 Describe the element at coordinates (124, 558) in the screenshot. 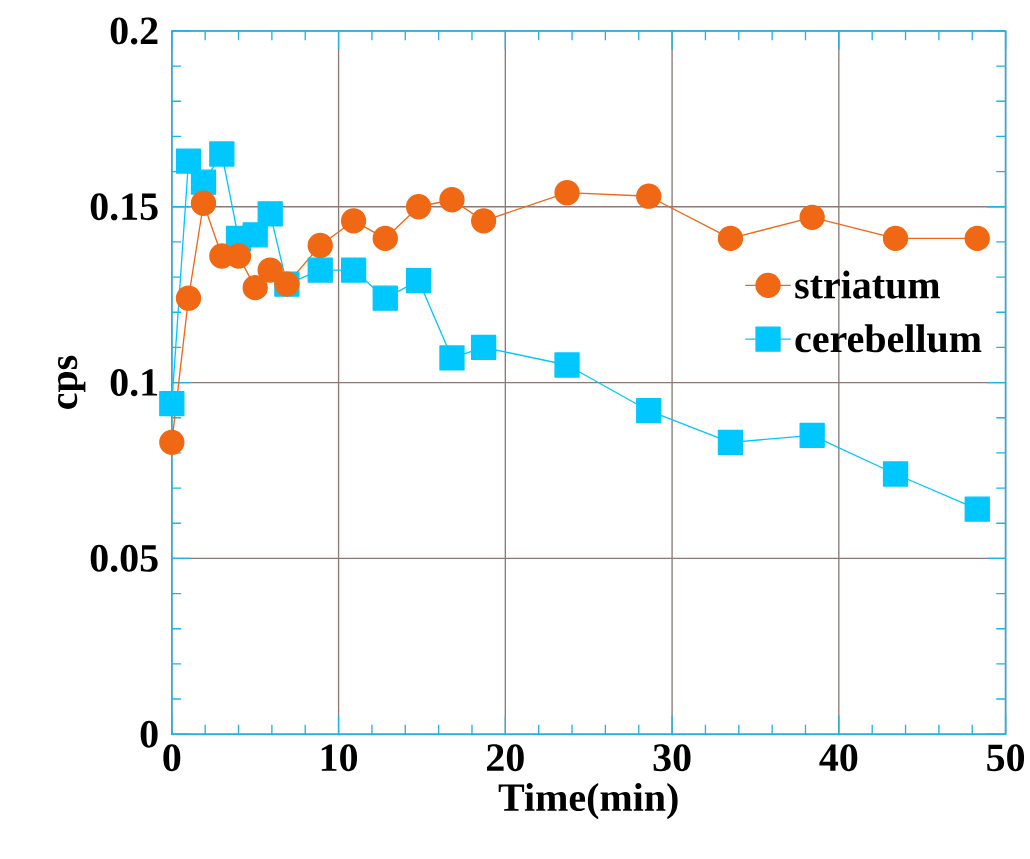

I see `y-tick-label: 0.05` at that location.